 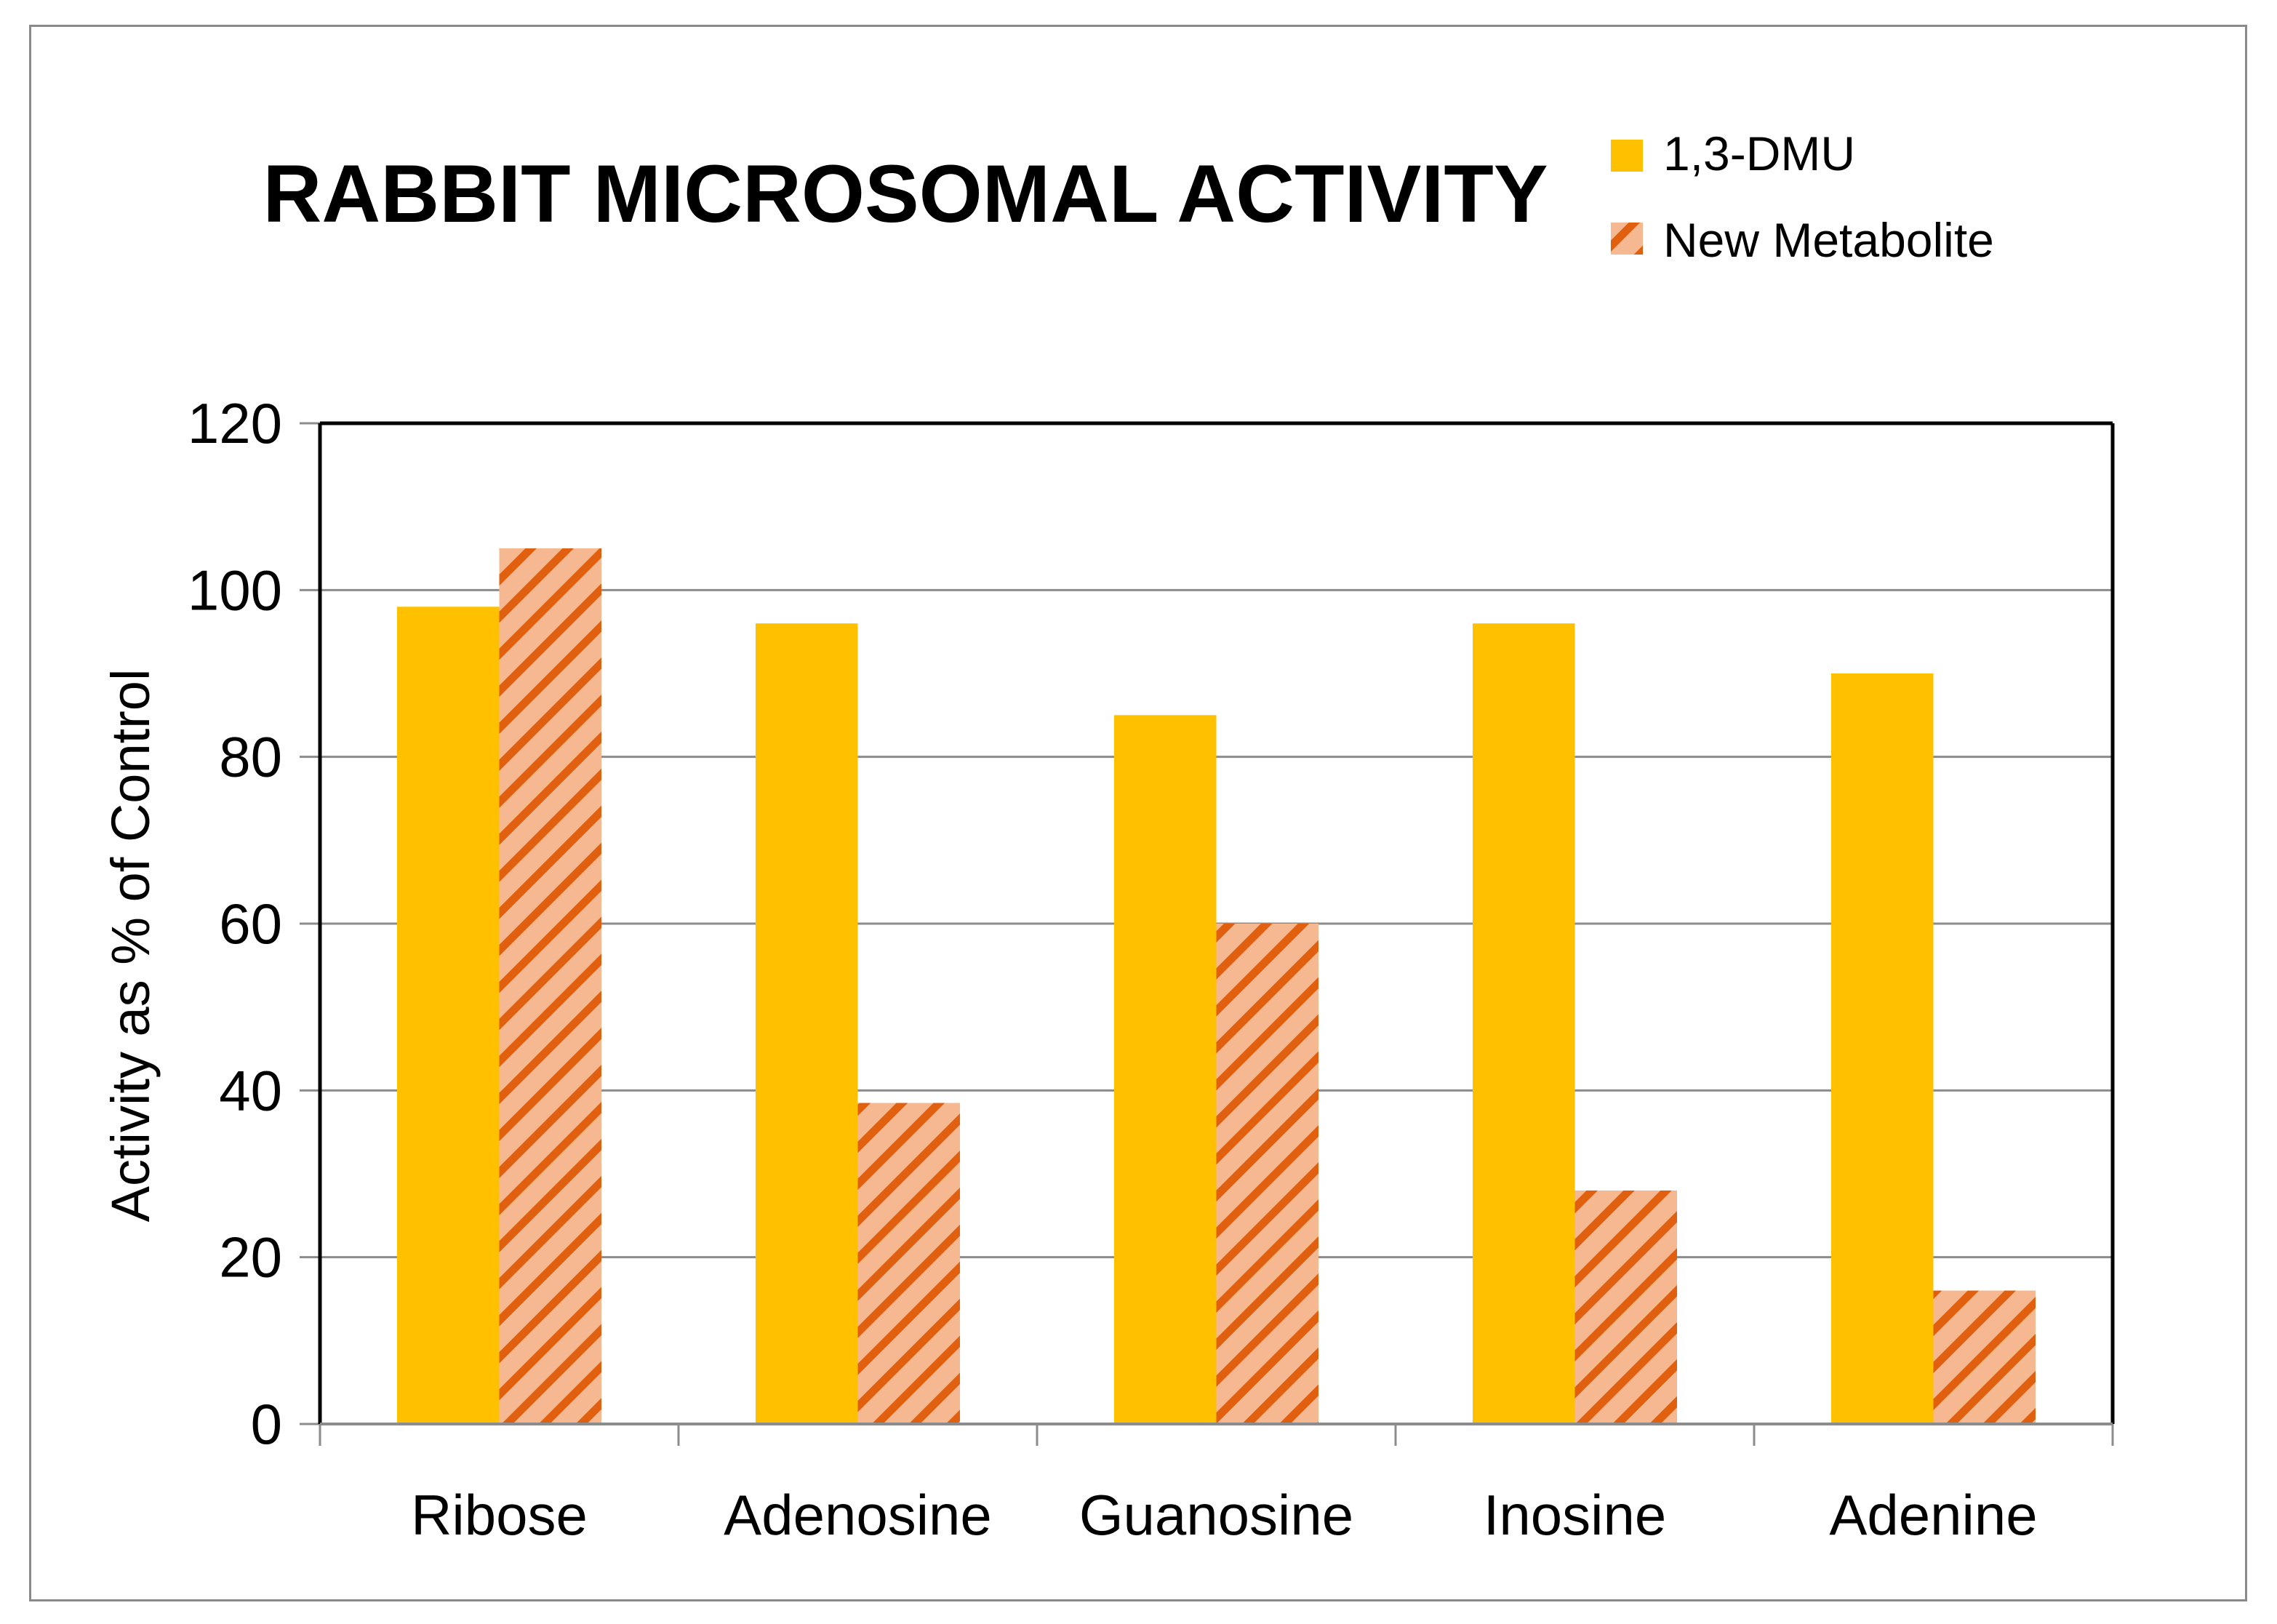 I want to click on y-tick-label: 80, so click(x=250, y=757).